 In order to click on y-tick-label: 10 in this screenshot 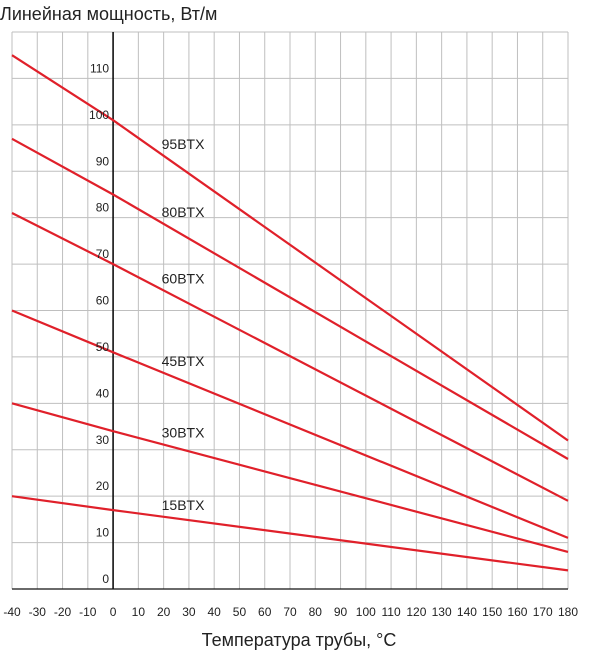, I will do `click(103, 533)`.